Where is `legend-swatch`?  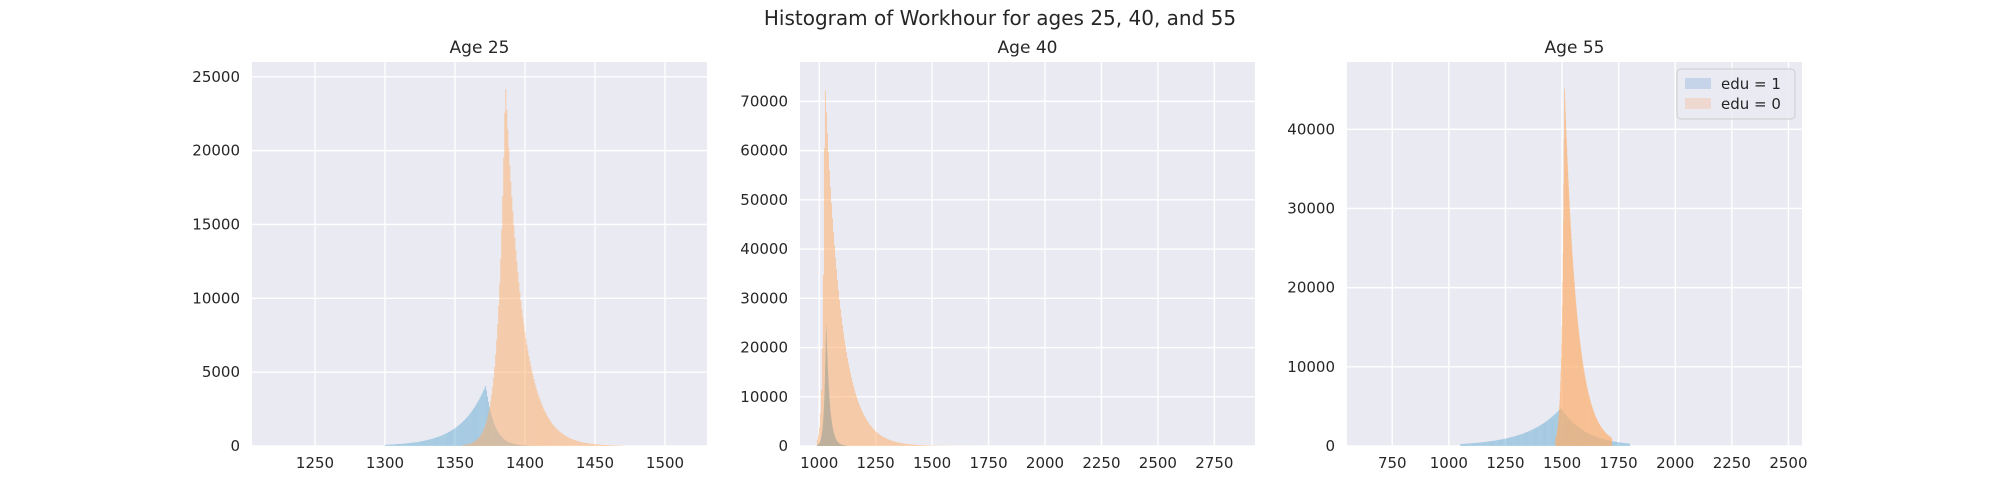
legend-swatch is located at coordinates (1698, 83).